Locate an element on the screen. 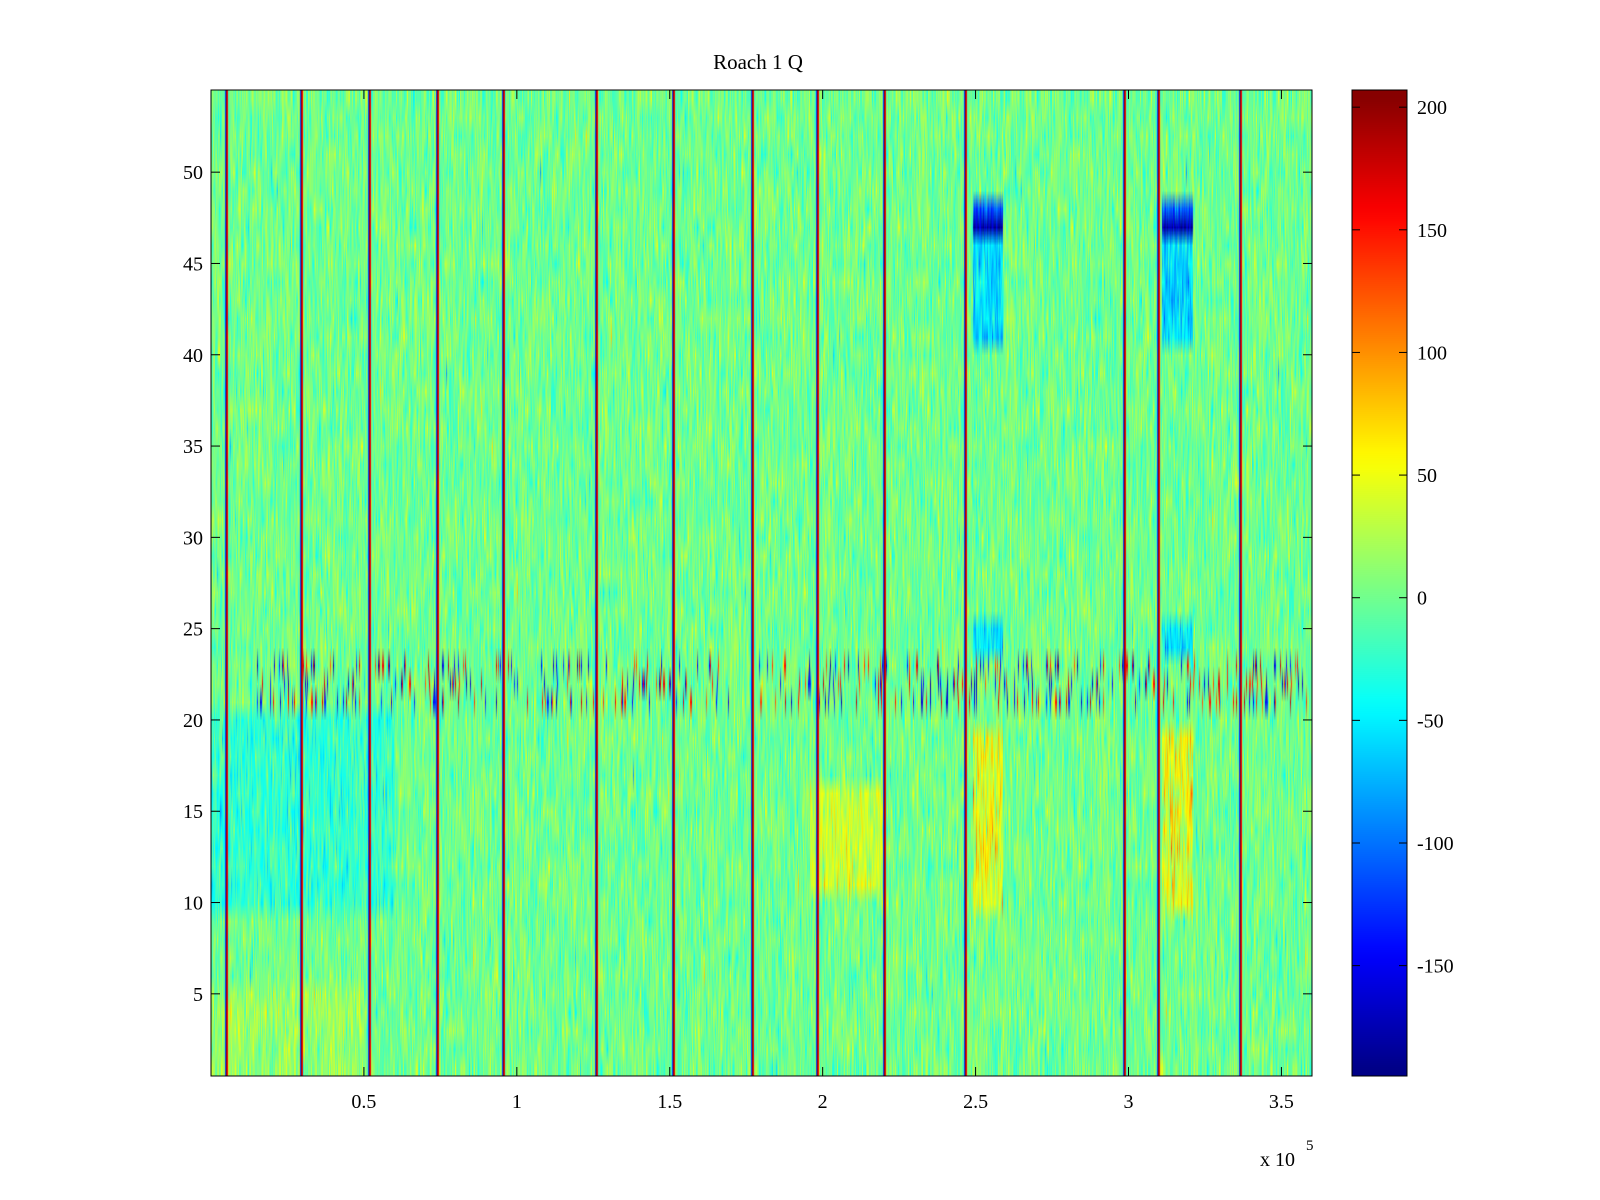 The image size is (1600, 1200). y-tick-label: 35 is located at coordinates (193, 447).